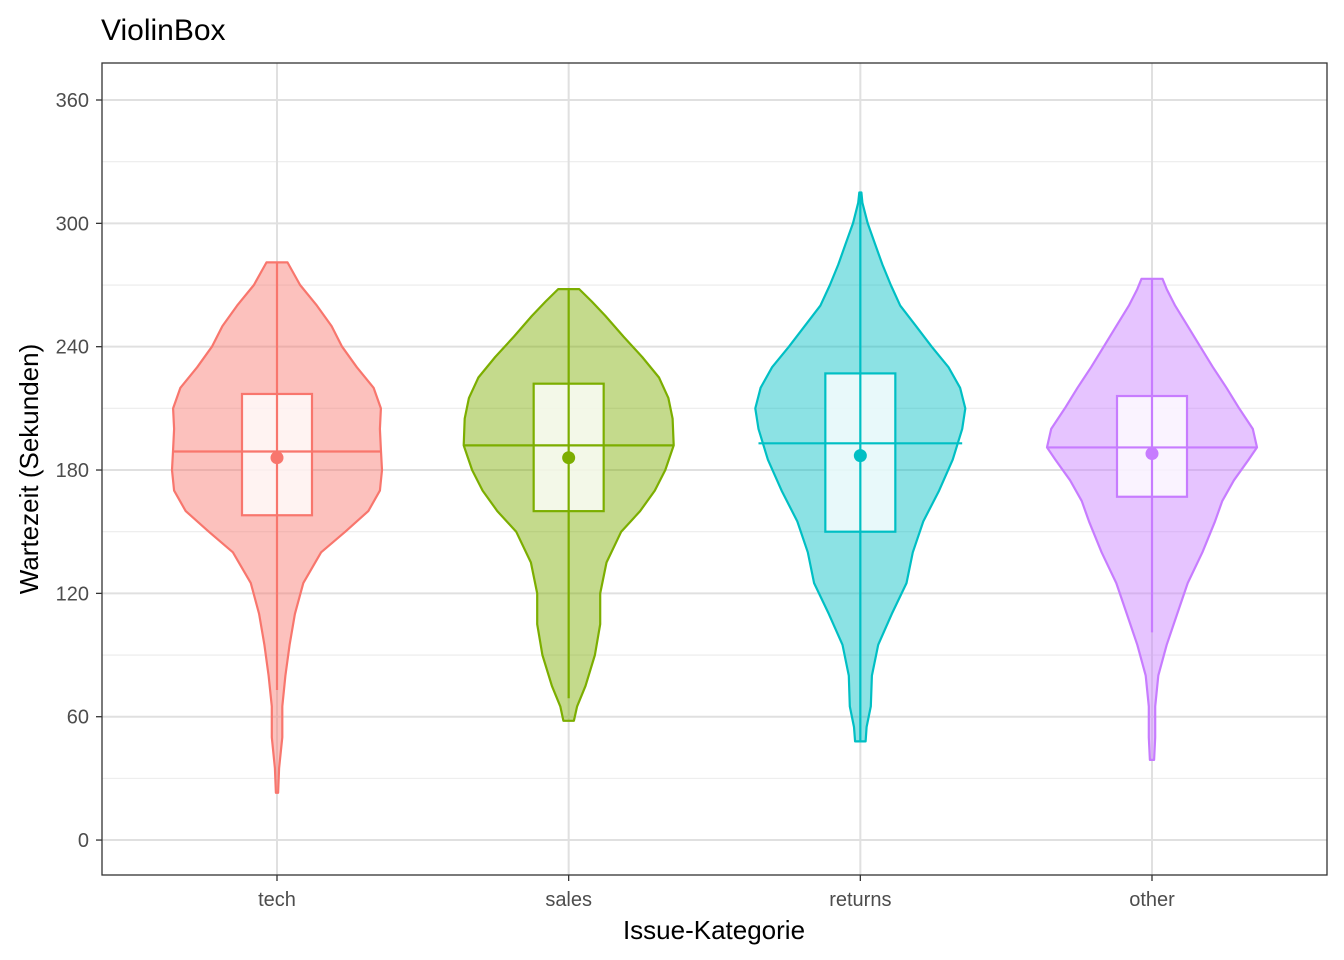 The width and height of the screenshot is (1344, 960). I want to click on x-tick-label: other, so click(1152, 900).